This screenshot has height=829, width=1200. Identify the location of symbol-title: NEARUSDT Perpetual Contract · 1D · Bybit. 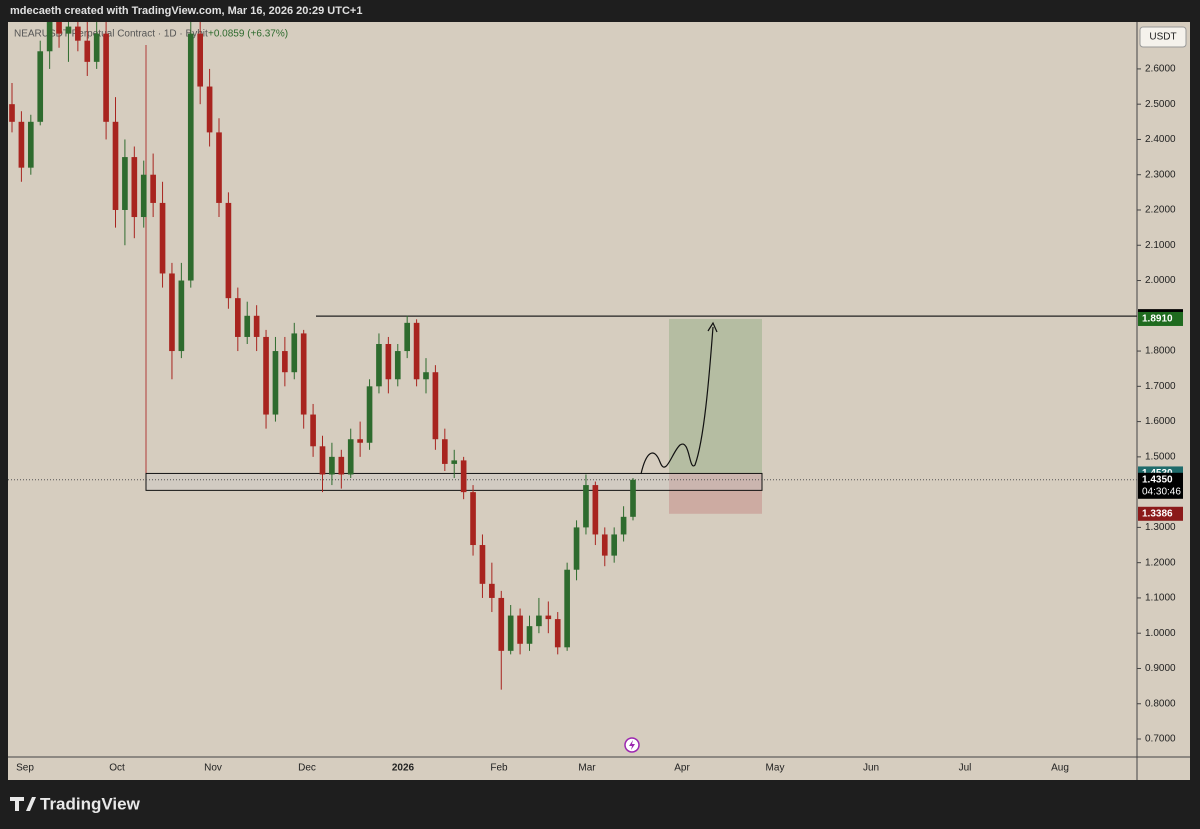
(111, 34).